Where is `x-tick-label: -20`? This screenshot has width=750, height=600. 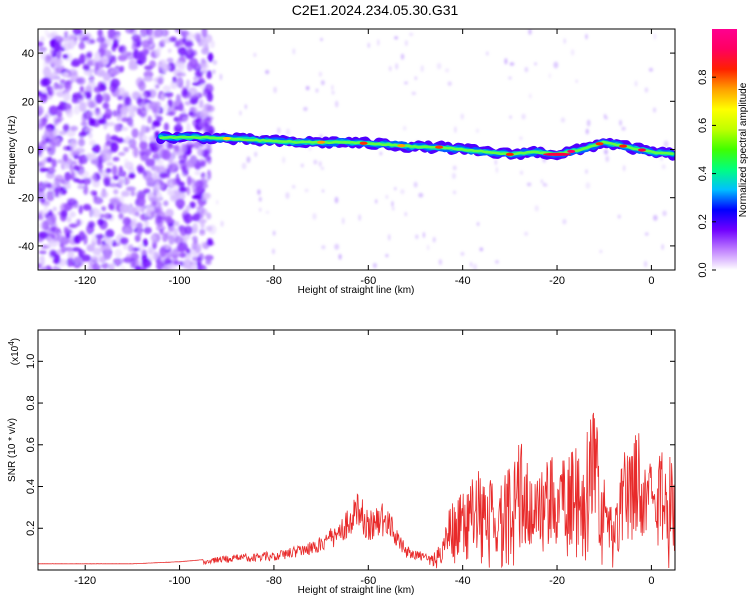
x-tick-label: -20 is located at coordinates (557, 581).